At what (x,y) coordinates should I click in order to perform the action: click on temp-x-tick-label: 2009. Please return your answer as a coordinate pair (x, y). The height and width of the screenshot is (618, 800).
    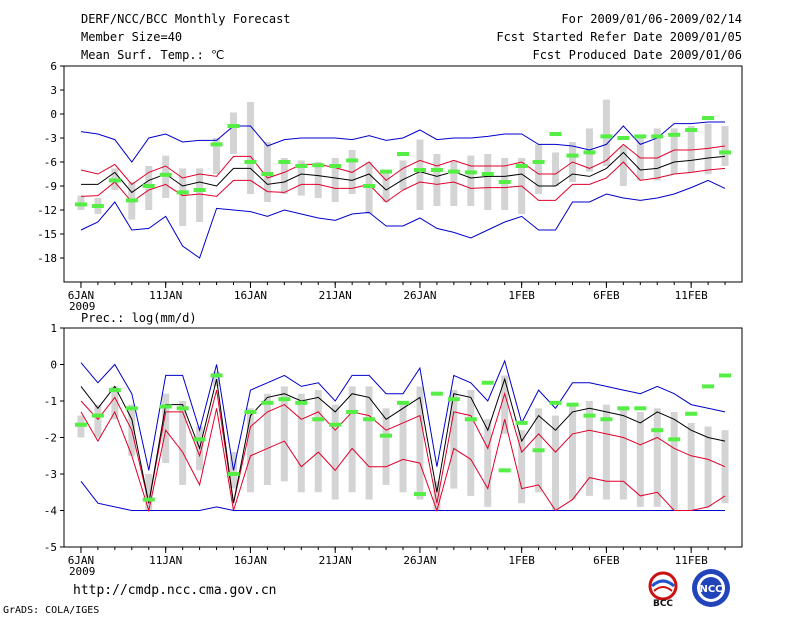
    Looking at the image, I should click on (82, 306).